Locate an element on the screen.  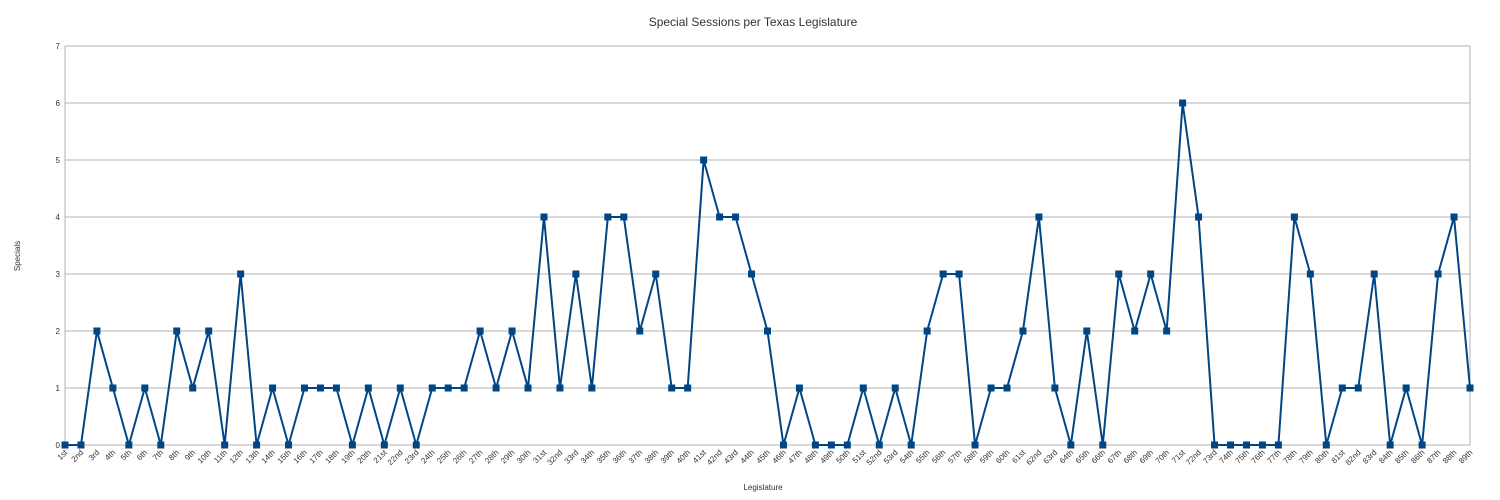
x-tick-label: 79th is located at coordinates (1305, 456).